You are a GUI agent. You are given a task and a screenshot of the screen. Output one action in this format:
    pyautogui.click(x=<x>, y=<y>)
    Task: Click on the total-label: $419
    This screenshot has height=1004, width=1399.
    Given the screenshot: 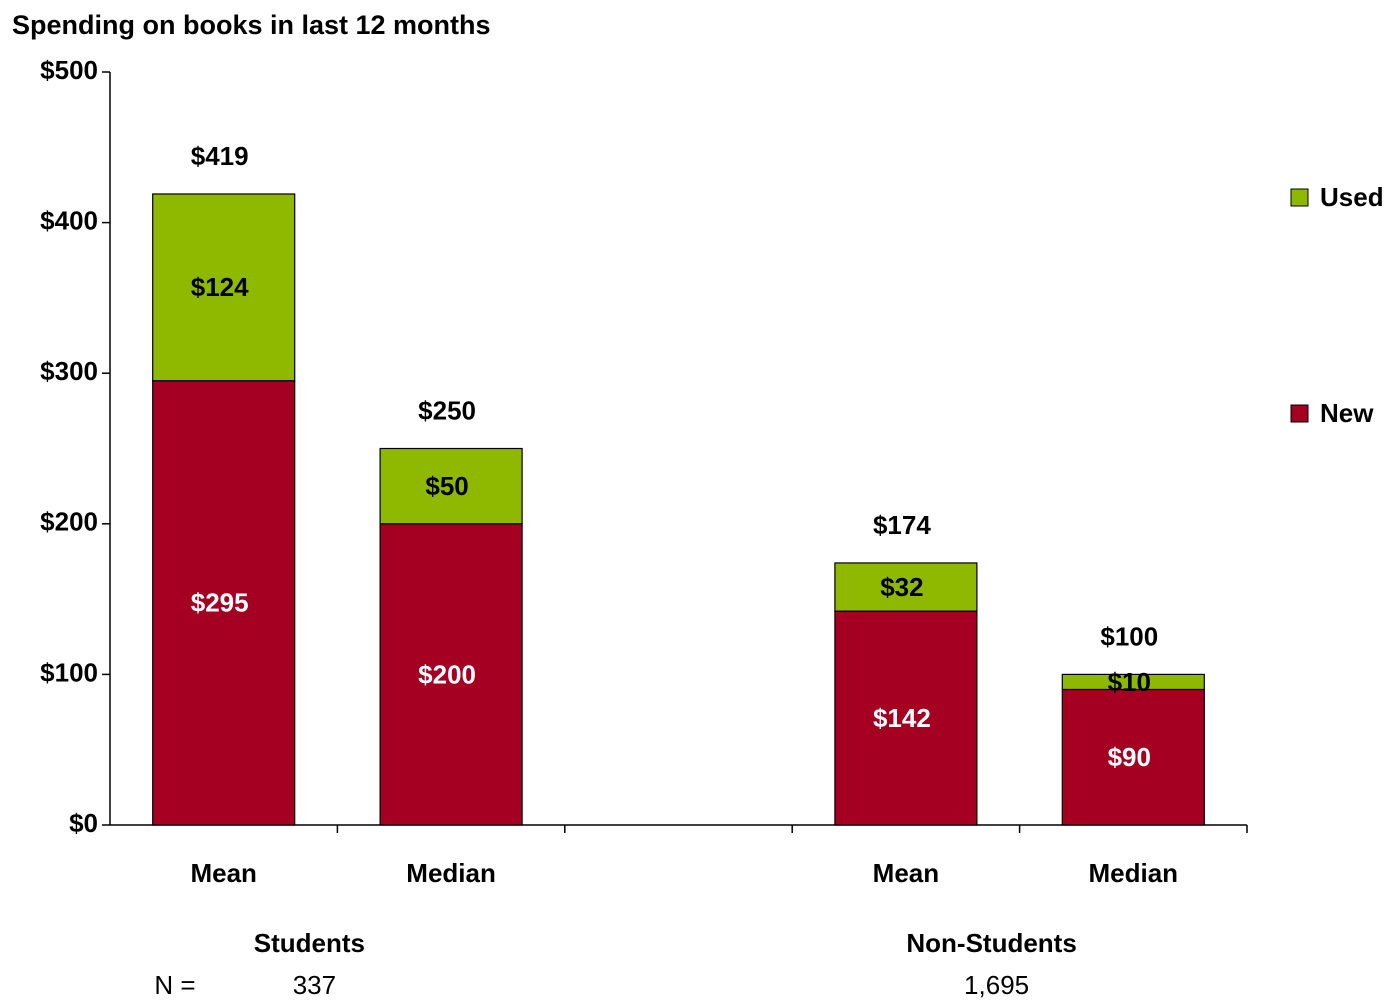 What is the action you would take?
    pyautogui.click(x=220, y=156)
    